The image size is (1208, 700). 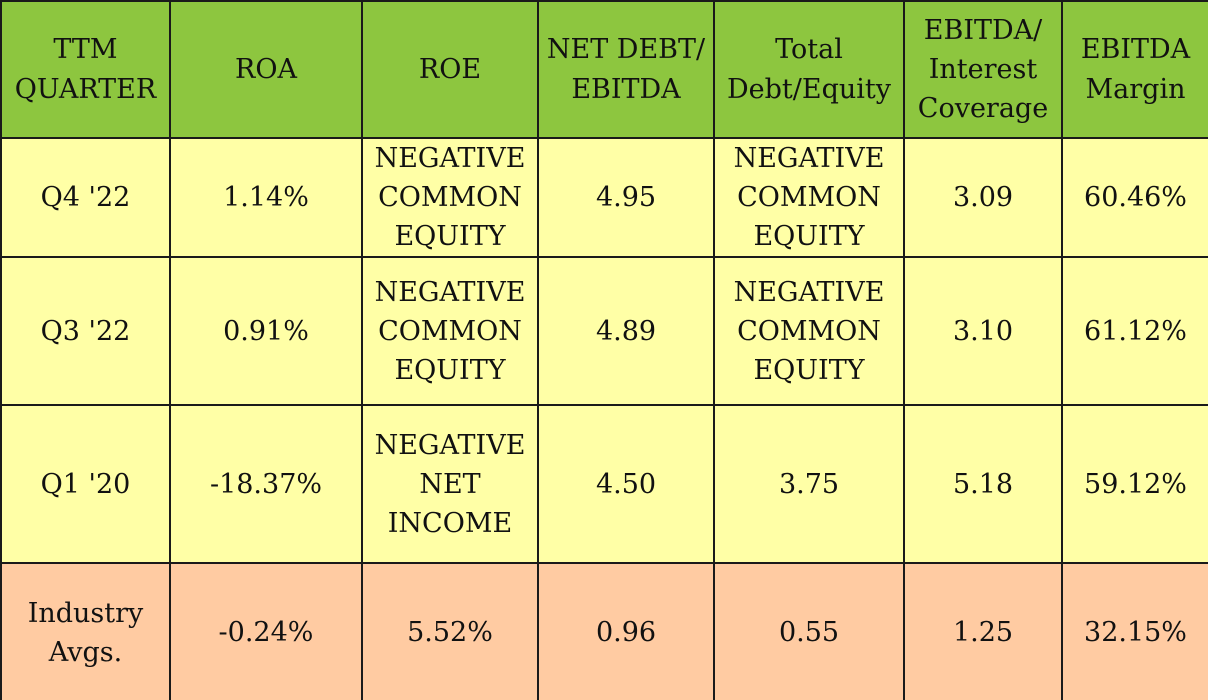 What do you see at coordinates (626, 331) in the screenshot?
I see `table-cell: 4.89` at bounding box center [626, 331].